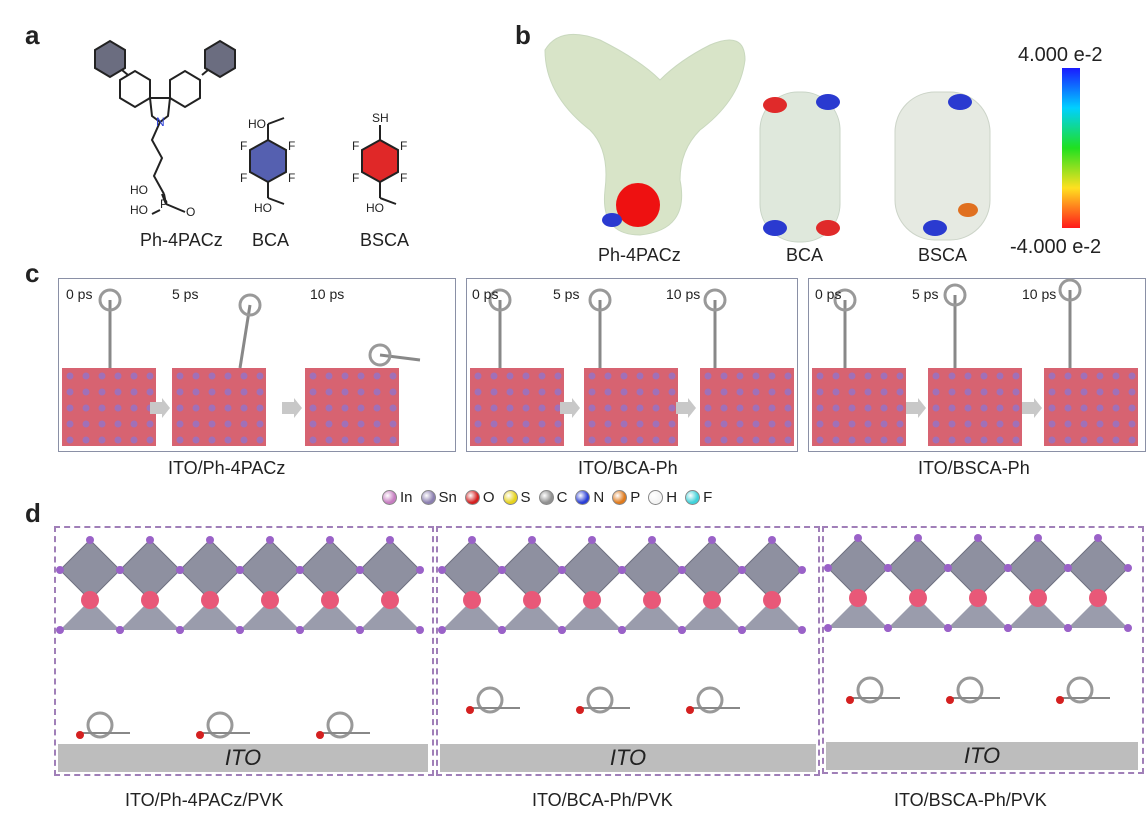 The width and height of the screenshot is (1148, 827). What do you see at coordinates (693, 497) in the screenshot?
I see `legend-dot-f` at bounding box center [693, 497].